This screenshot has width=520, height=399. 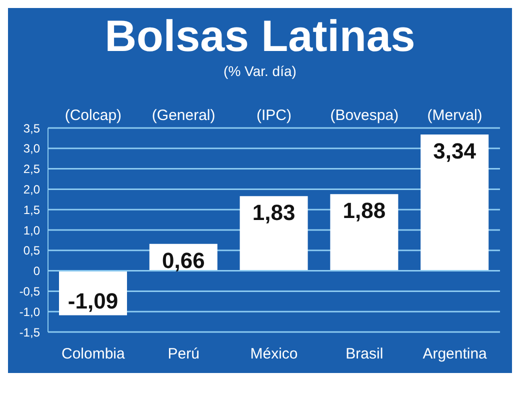 I want to click on data-label: 3,34, so click(x=455, y=151).